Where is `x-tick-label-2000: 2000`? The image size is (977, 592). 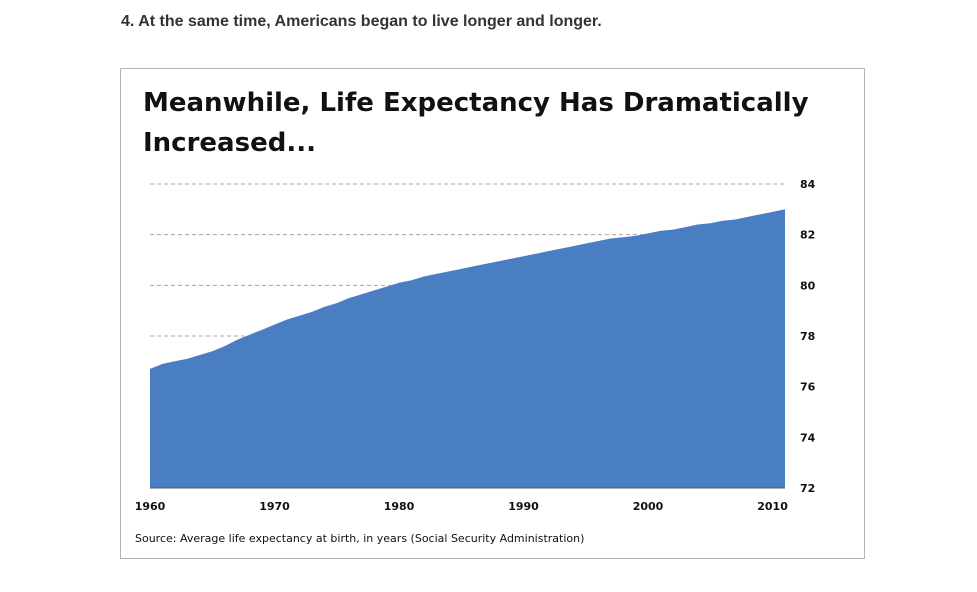 x-tick-label-2000: 2000 is located at coordinates (648, 506).